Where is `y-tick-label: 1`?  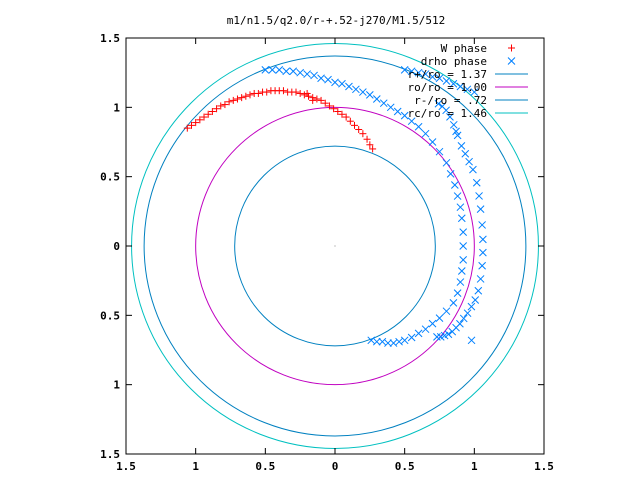 y-tick-label: 1 is located at coordinates (116, 385).